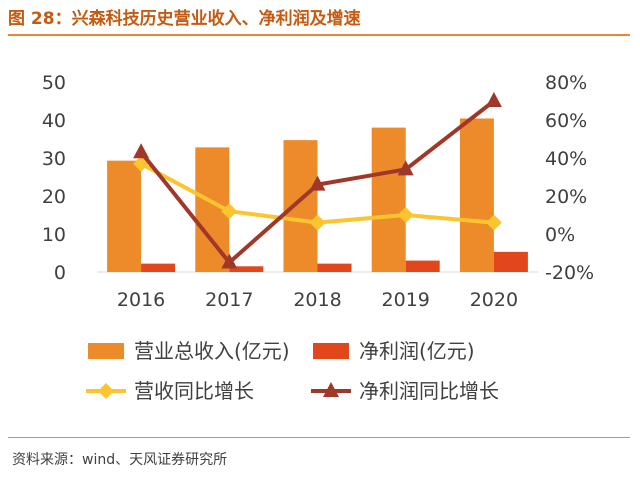 The height and width of the screenshot is (479, 640). What do you see at coordinates (229, 300) in the screenshot?
I see `x-tick-label: 2017` at bounding box center [229, 300].